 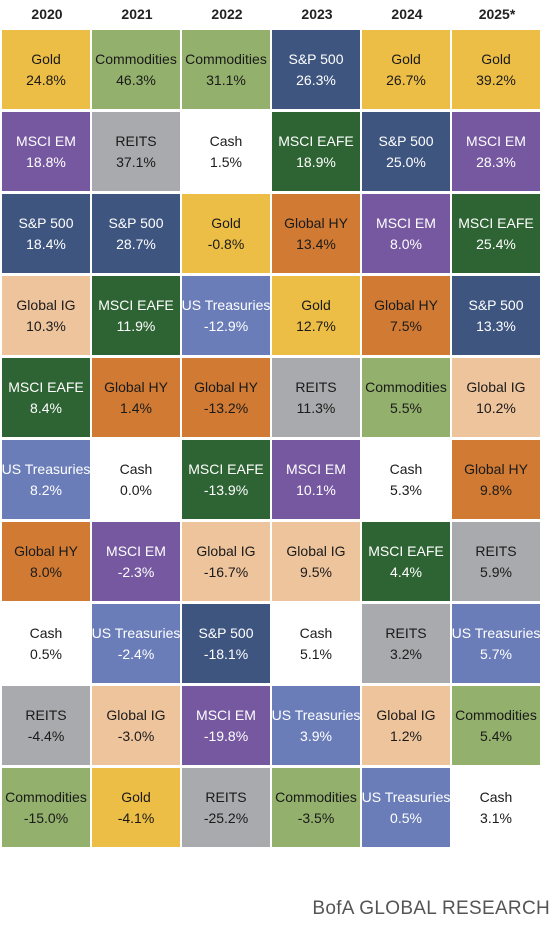 I want to click on asset-return-cell: Global IG 1.2%, so click(x=406, y=725).